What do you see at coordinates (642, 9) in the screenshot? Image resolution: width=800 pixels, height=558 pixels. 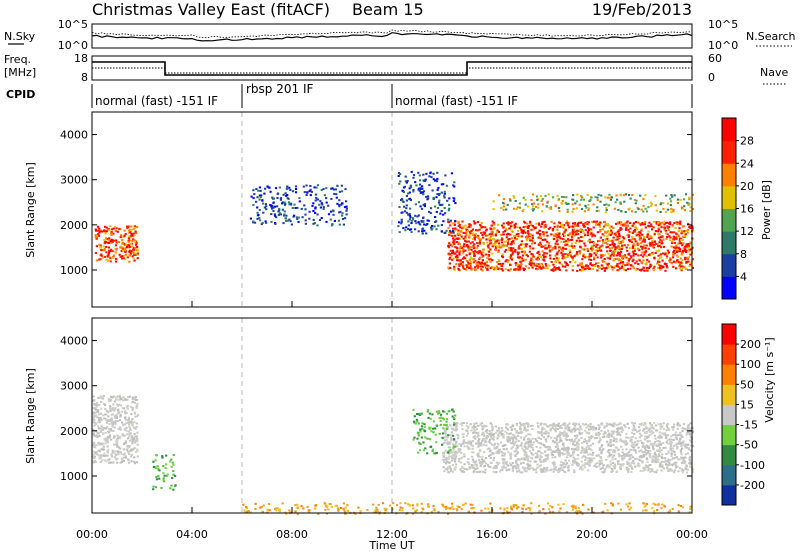 I see `date-title: 19/Feb/2013` at bounding box center [642, 9].